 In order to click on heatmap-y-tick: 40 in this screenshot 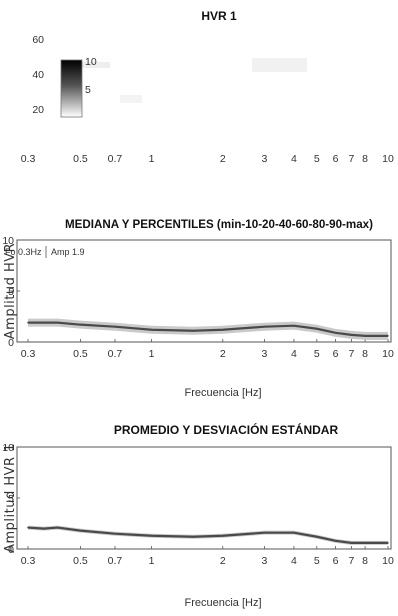, I will do `click(38, 75)`.